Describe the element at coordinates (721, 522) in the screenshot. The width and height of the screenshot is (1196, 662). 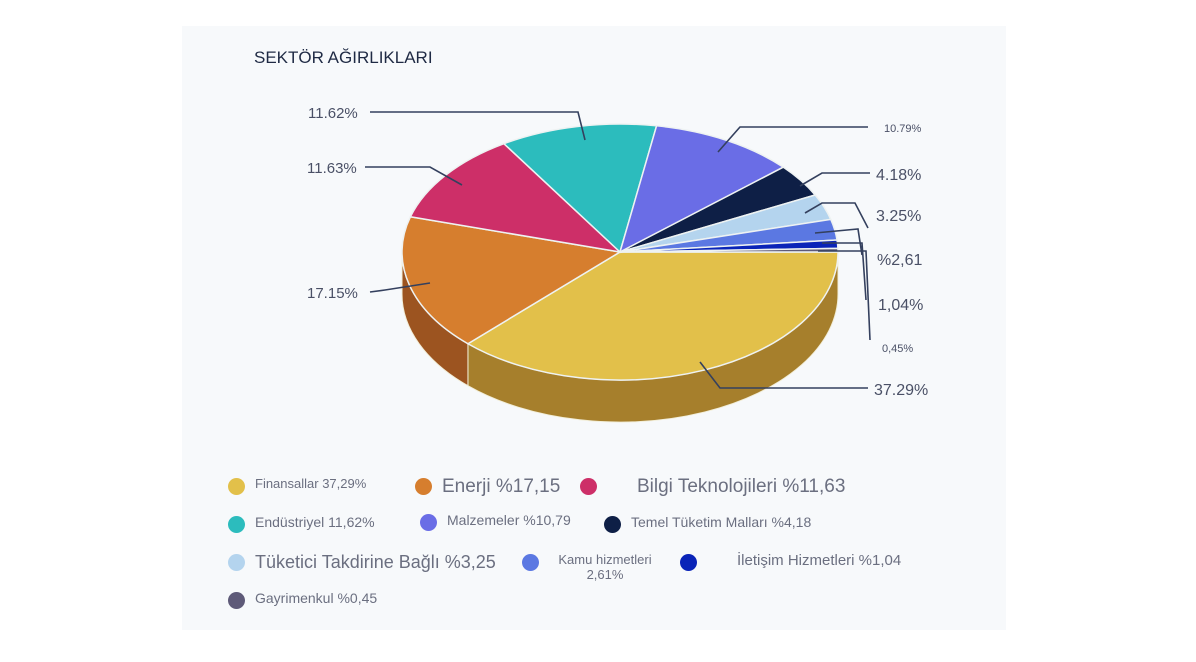
I see `legend-label: Temel Tüketim Malları %4,18` at that location.